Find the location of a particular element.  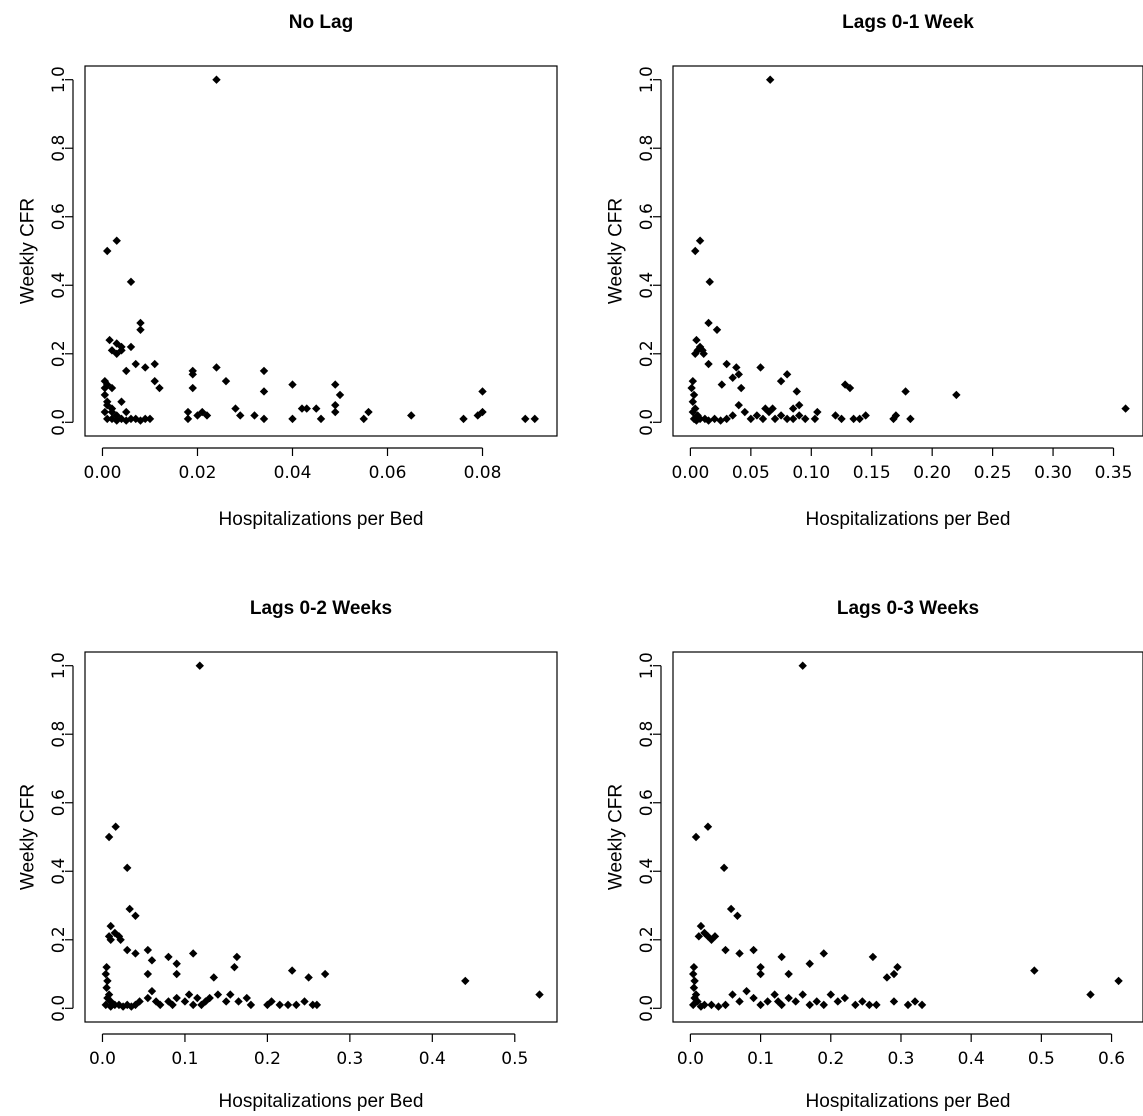

x-tick-label: 0.5 is located at coordinates (1041, 1059).